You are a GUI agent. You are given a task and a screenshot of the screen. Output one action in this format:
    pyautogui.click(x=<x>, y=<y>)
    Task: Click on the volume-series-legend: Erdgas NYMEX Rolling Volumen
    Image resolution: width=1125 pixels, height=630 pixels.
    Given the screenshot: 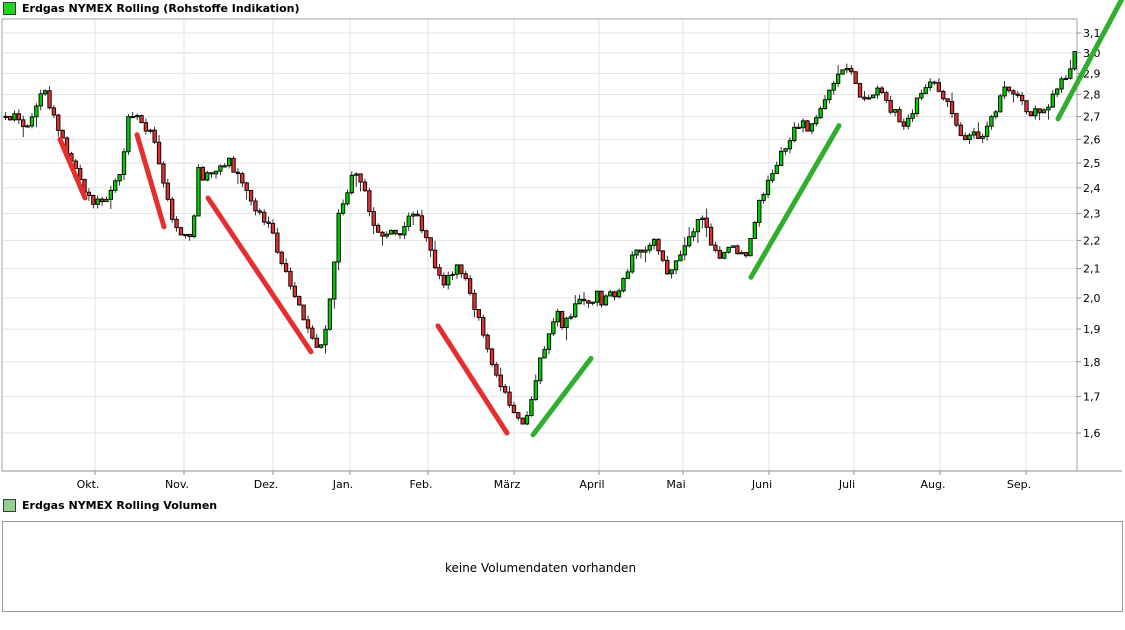 What is the action you would take?
    pyautogui.click(x=110, y=505)
    